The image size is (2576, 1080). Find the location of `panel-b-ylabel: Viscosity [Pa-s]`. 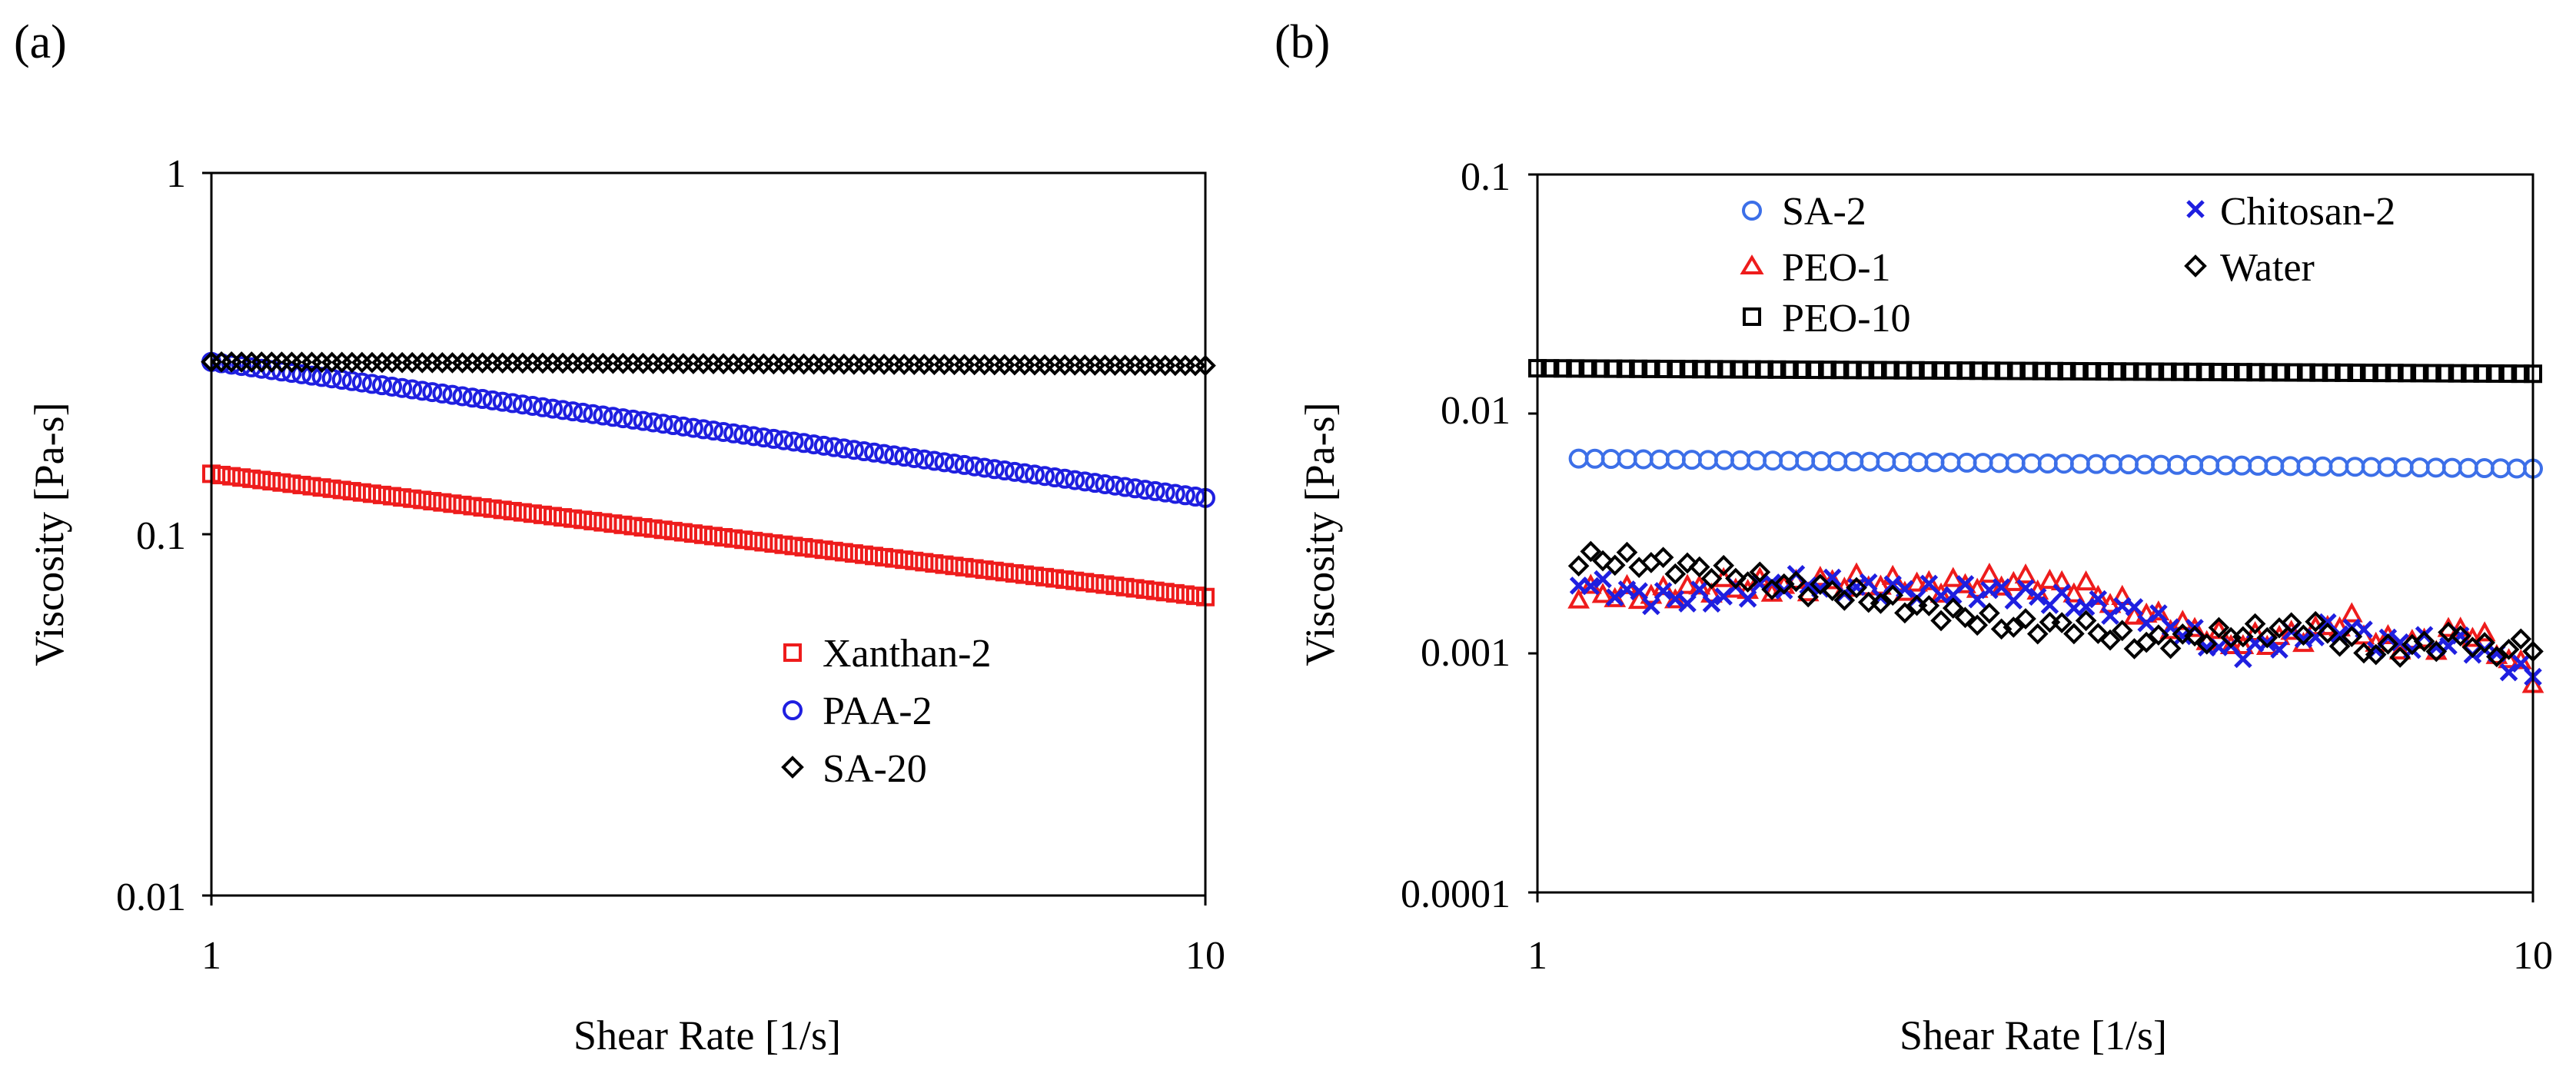

panel-b-ylabel: Viscosity [Pa-s] is located at coordinates (1320, 534).